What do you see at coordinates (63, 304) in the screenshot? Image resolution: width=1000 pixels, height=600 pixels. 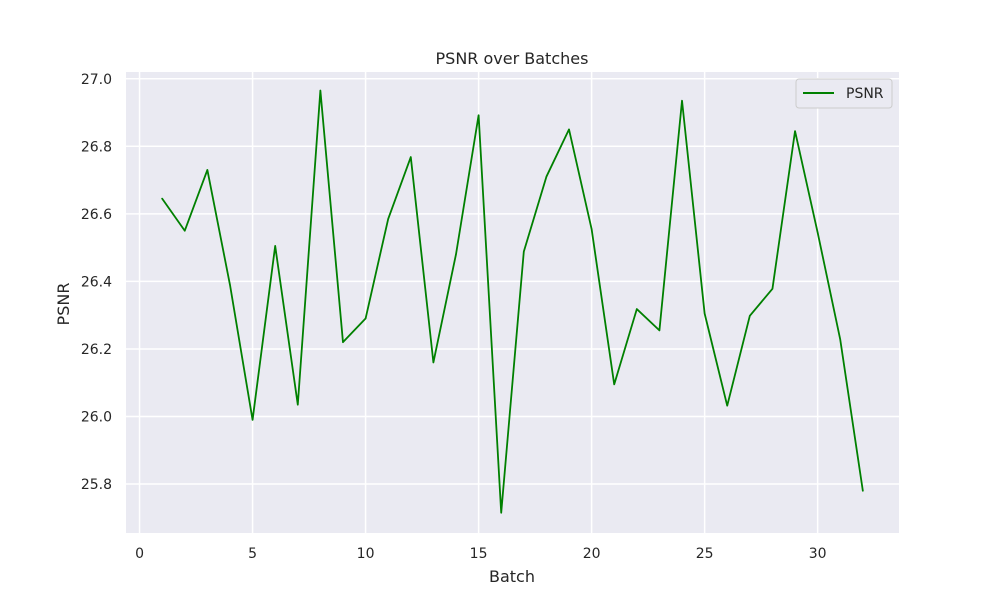 I see `y-axis-label: PSNR` at bounding box center [63, 304].